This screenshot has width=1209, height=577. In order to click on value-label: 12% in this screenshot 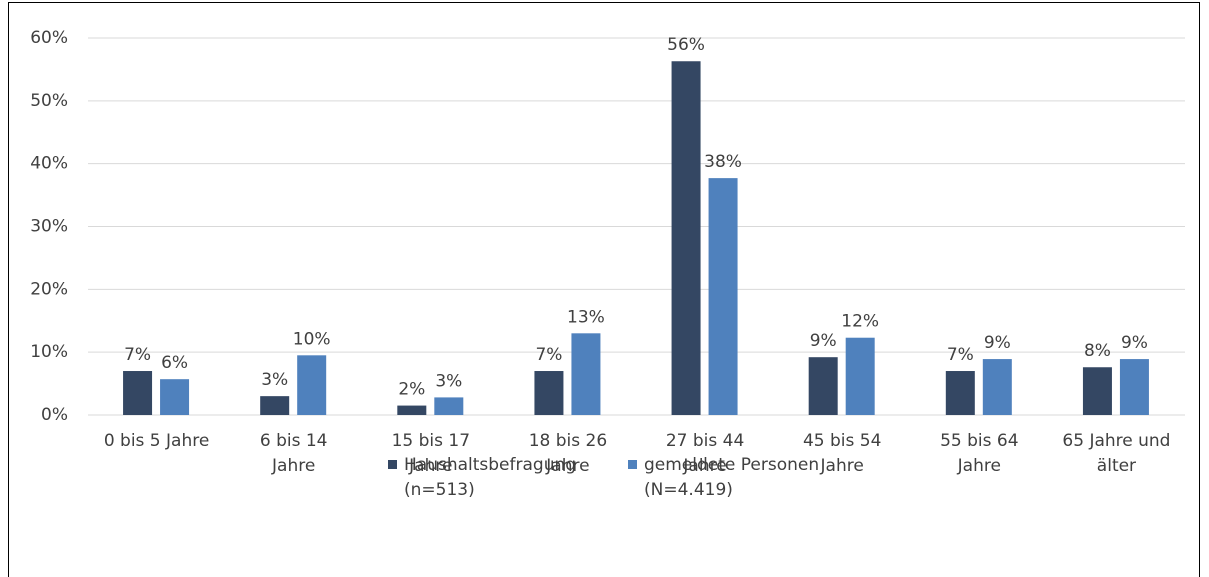, I will do `click(860, 322)`.